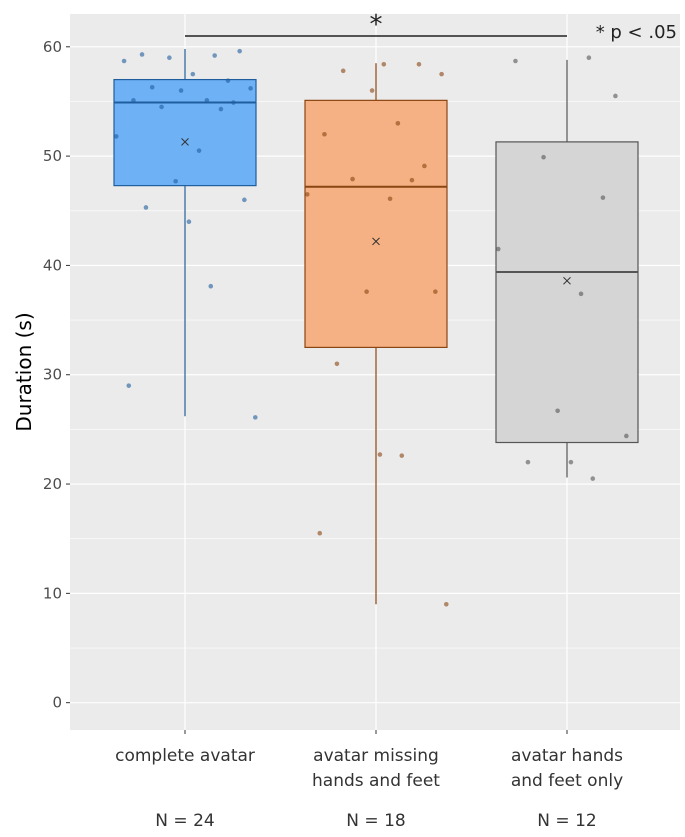 The height and width of the screenshot is (837, 685). What do you see at coordinates (376, 756) in the screenshot?
I see `x-category-label: avatar missing` at bounding box center [376, 756].